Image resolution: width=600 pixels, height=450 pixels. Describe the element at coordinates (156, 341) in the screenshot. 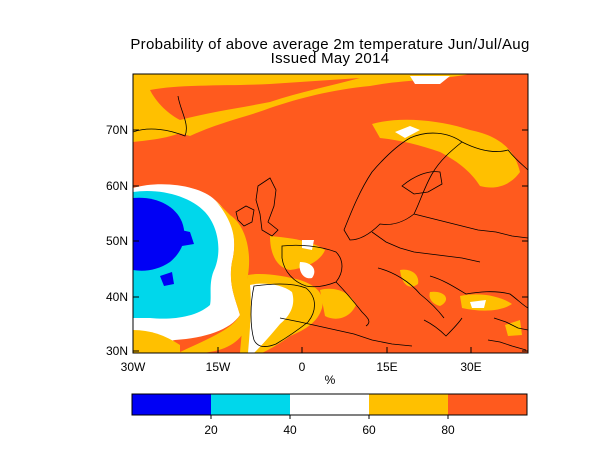

I see `region-60-80-south-atlantic` at that location.